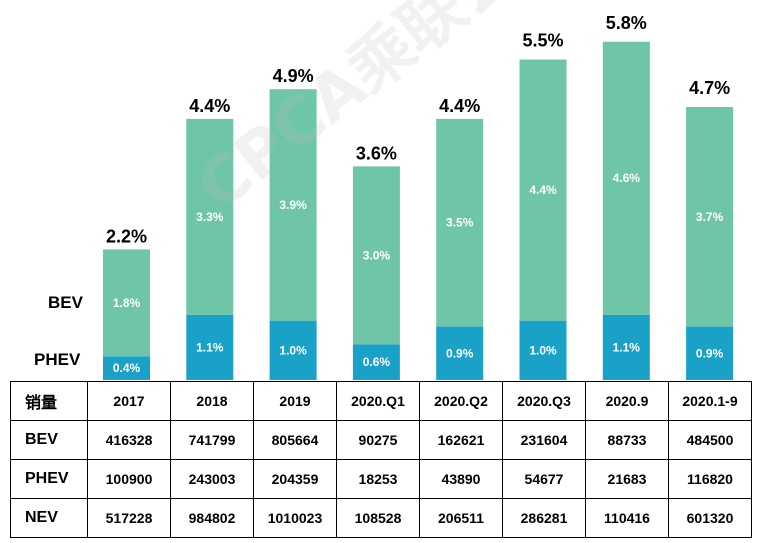 Image resolution: width=759 pixels, height=543 pixels. Describe the element at coordinates (295, 479) in the screenshot. I see `table-cell: 204359` at that location.